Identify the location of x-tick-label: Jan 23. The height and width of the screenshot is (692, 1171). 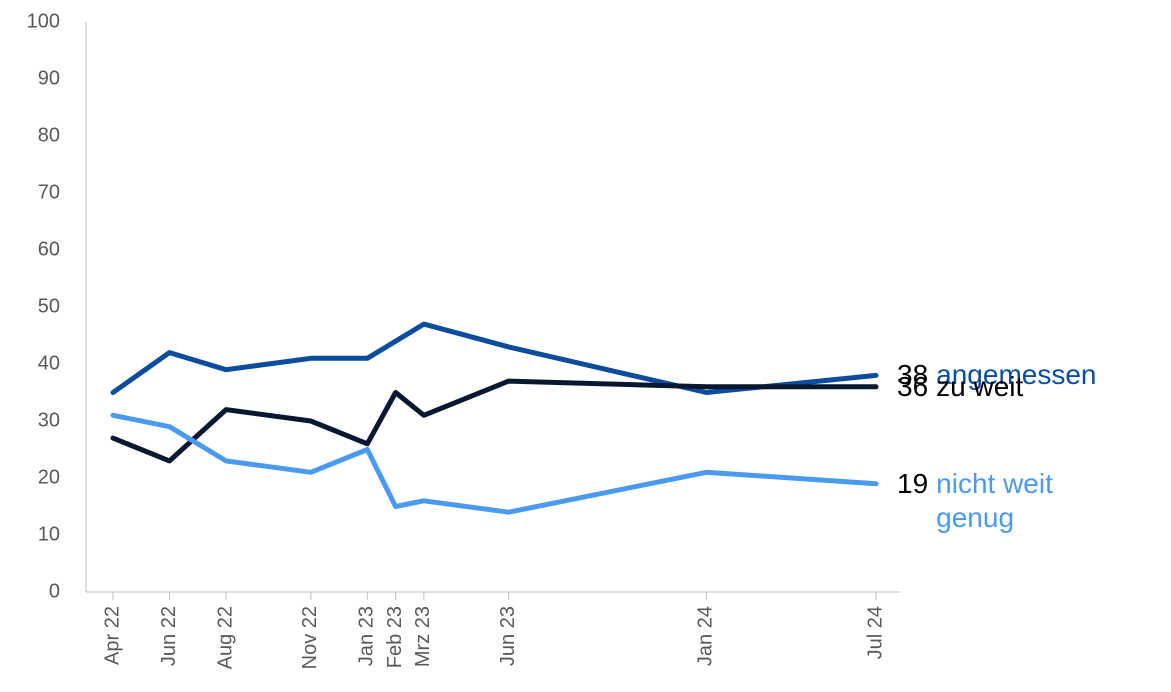
(367, 636).